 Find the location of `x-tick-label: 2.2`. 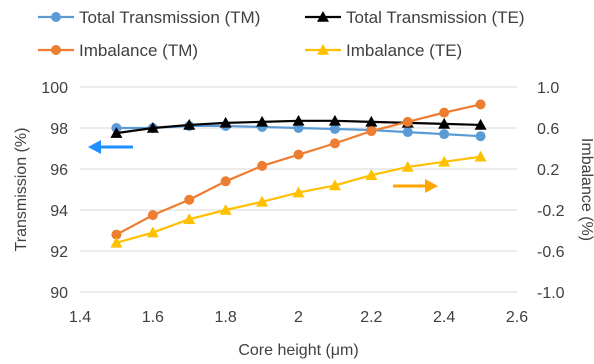

x-tick-label: 2.2 is located at coordinates (371, 317).